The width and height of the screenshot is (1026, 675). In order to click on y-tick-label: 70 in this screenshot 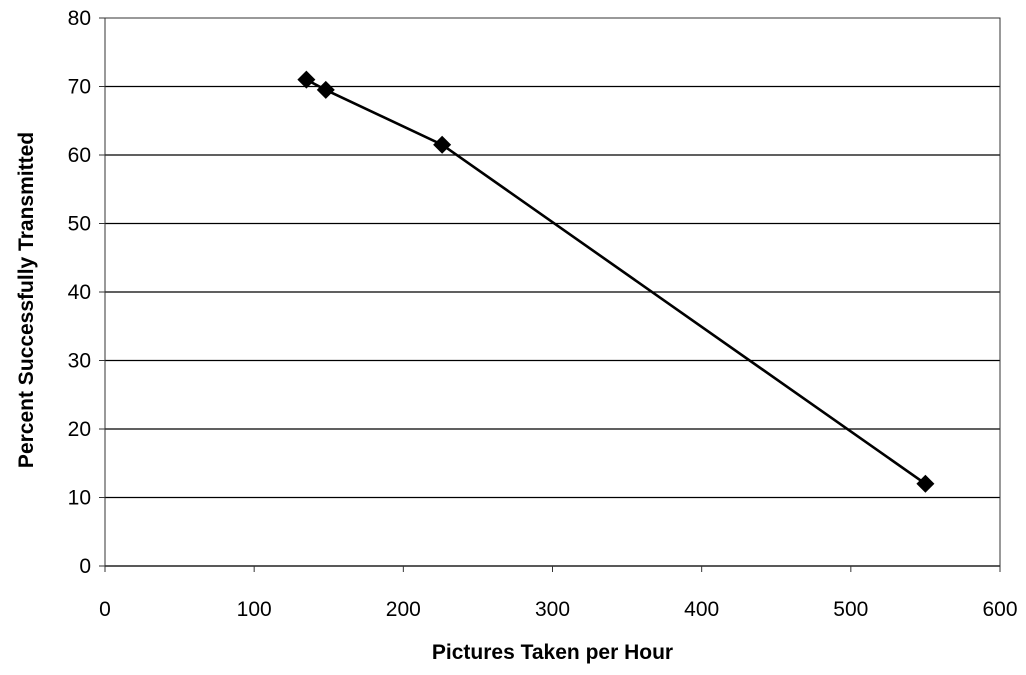, I will do `click(79, 87)`.